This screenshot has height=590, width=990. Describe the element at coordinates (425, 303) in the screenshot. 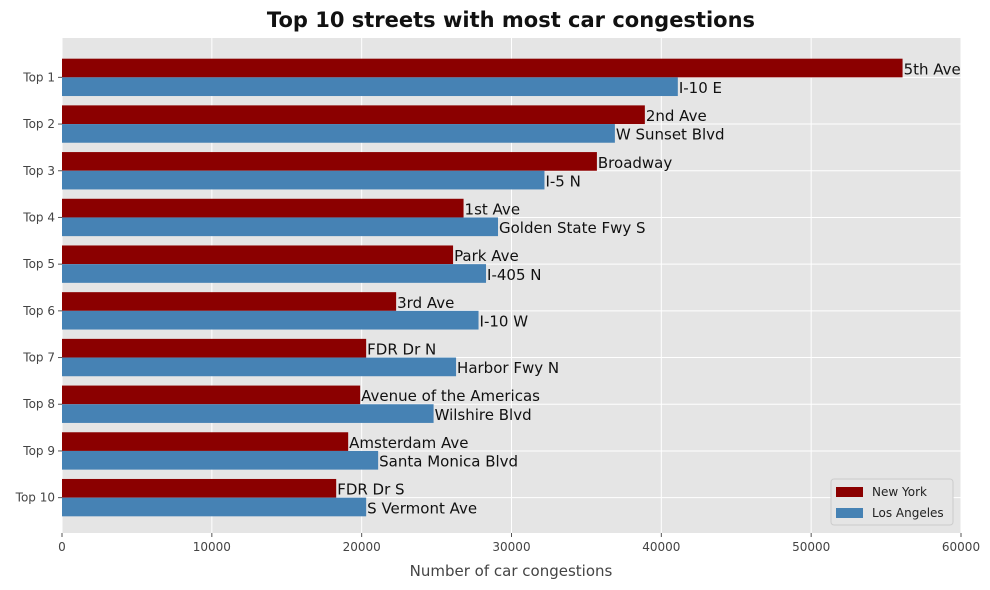

I see `bar-street-label: 3rd Ave` at that location.